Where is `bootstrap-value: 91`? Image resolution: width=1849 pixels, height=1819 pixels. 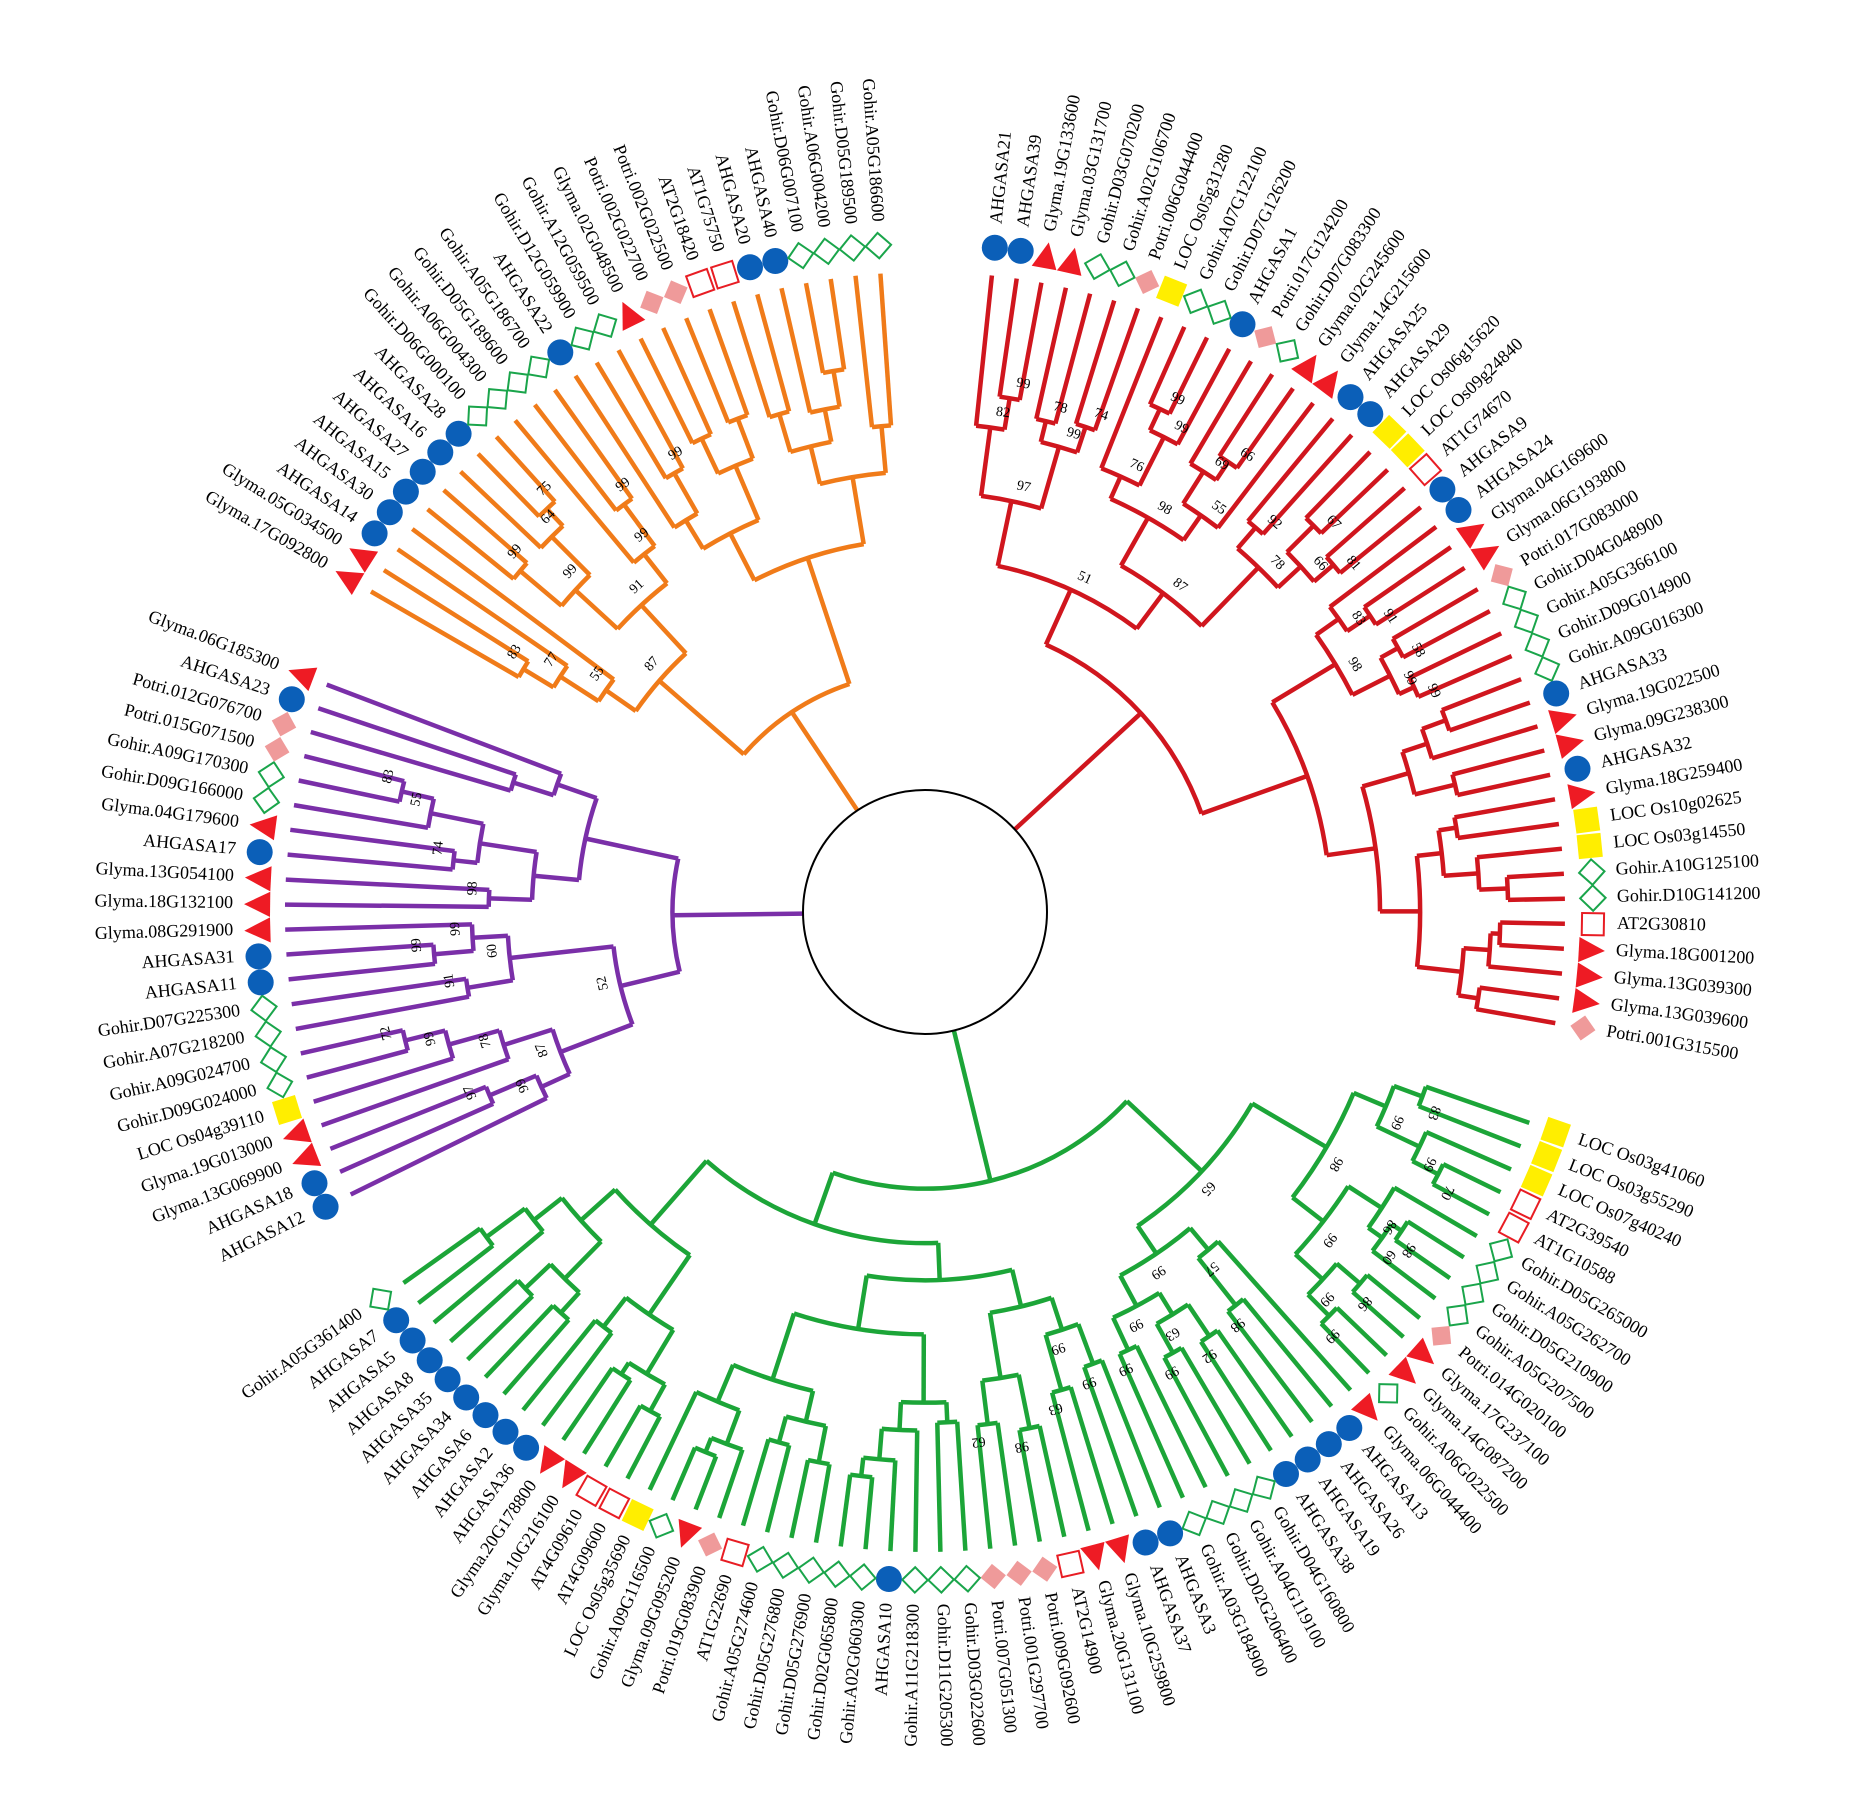
bootstrap-value: 91 is located at coordinates (1390, 616).